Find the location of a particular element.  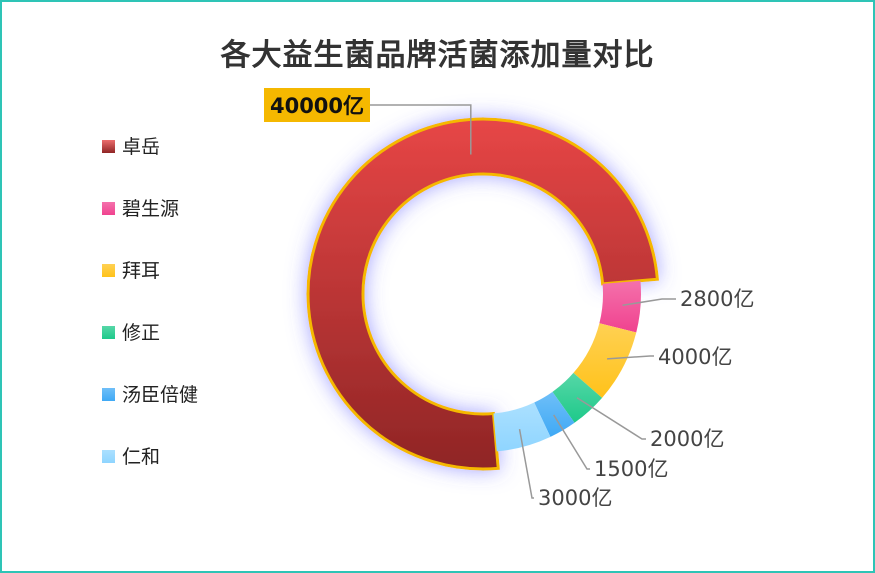

legend-label: 拜耳 is located at coordinates (141, 271).